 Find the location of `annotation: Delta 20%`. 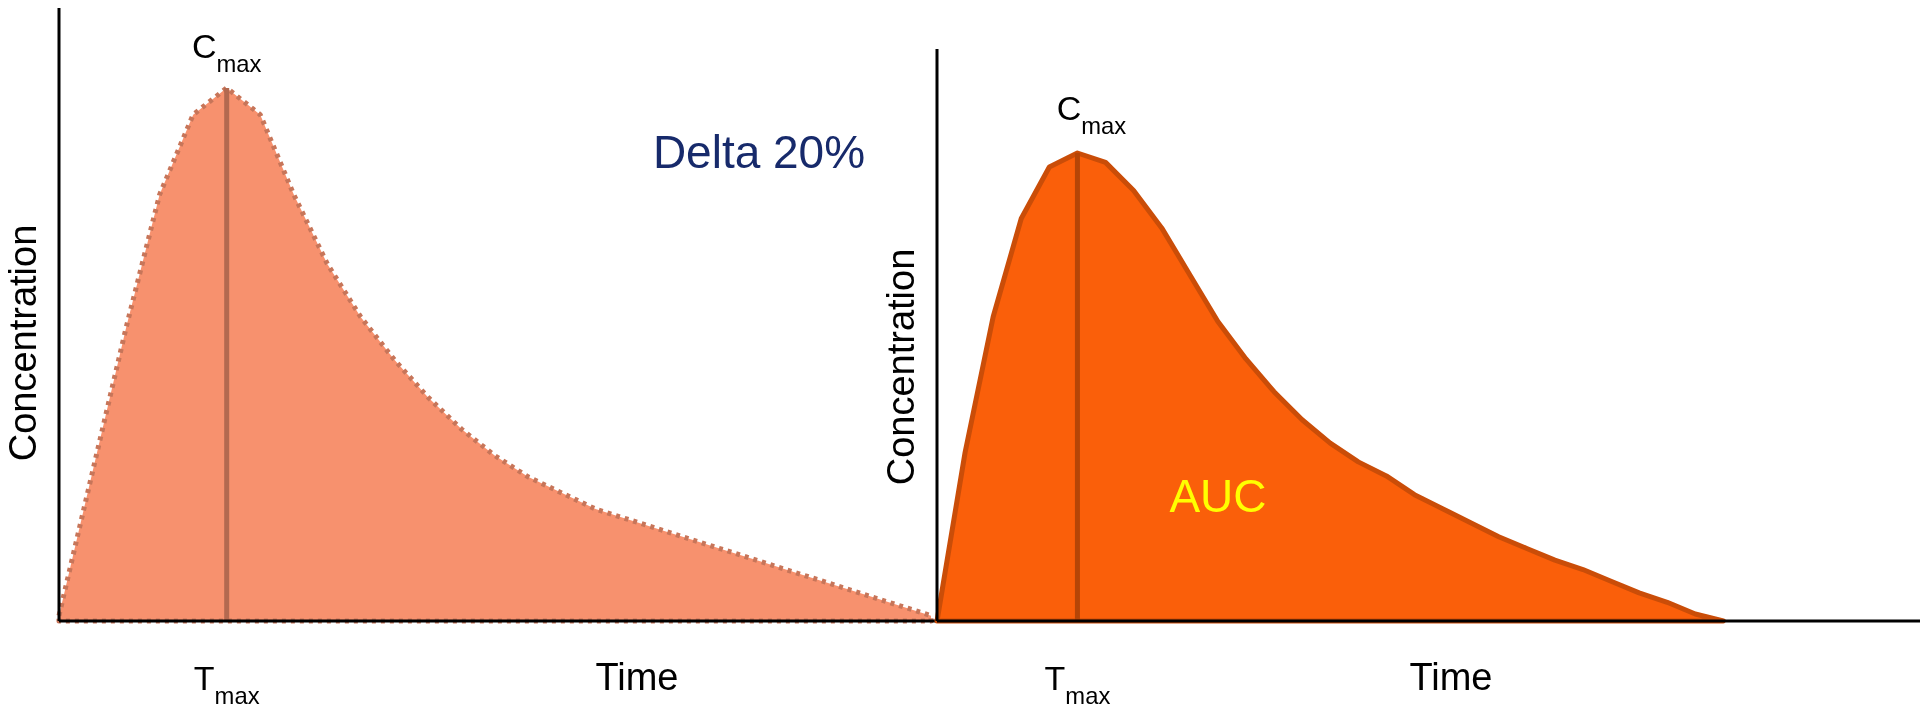

annotation: Delta 20% is located at coordinates (759, 152).